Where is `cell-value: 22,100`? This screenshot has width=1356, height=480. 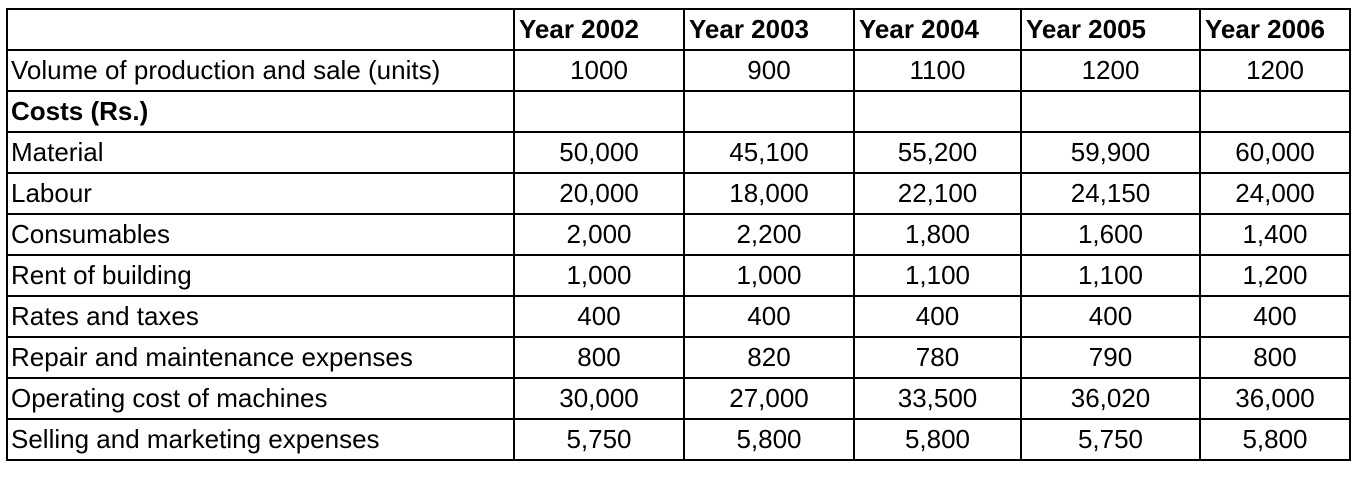 cell-value: 22,100 is located at coordinates (937, 193).